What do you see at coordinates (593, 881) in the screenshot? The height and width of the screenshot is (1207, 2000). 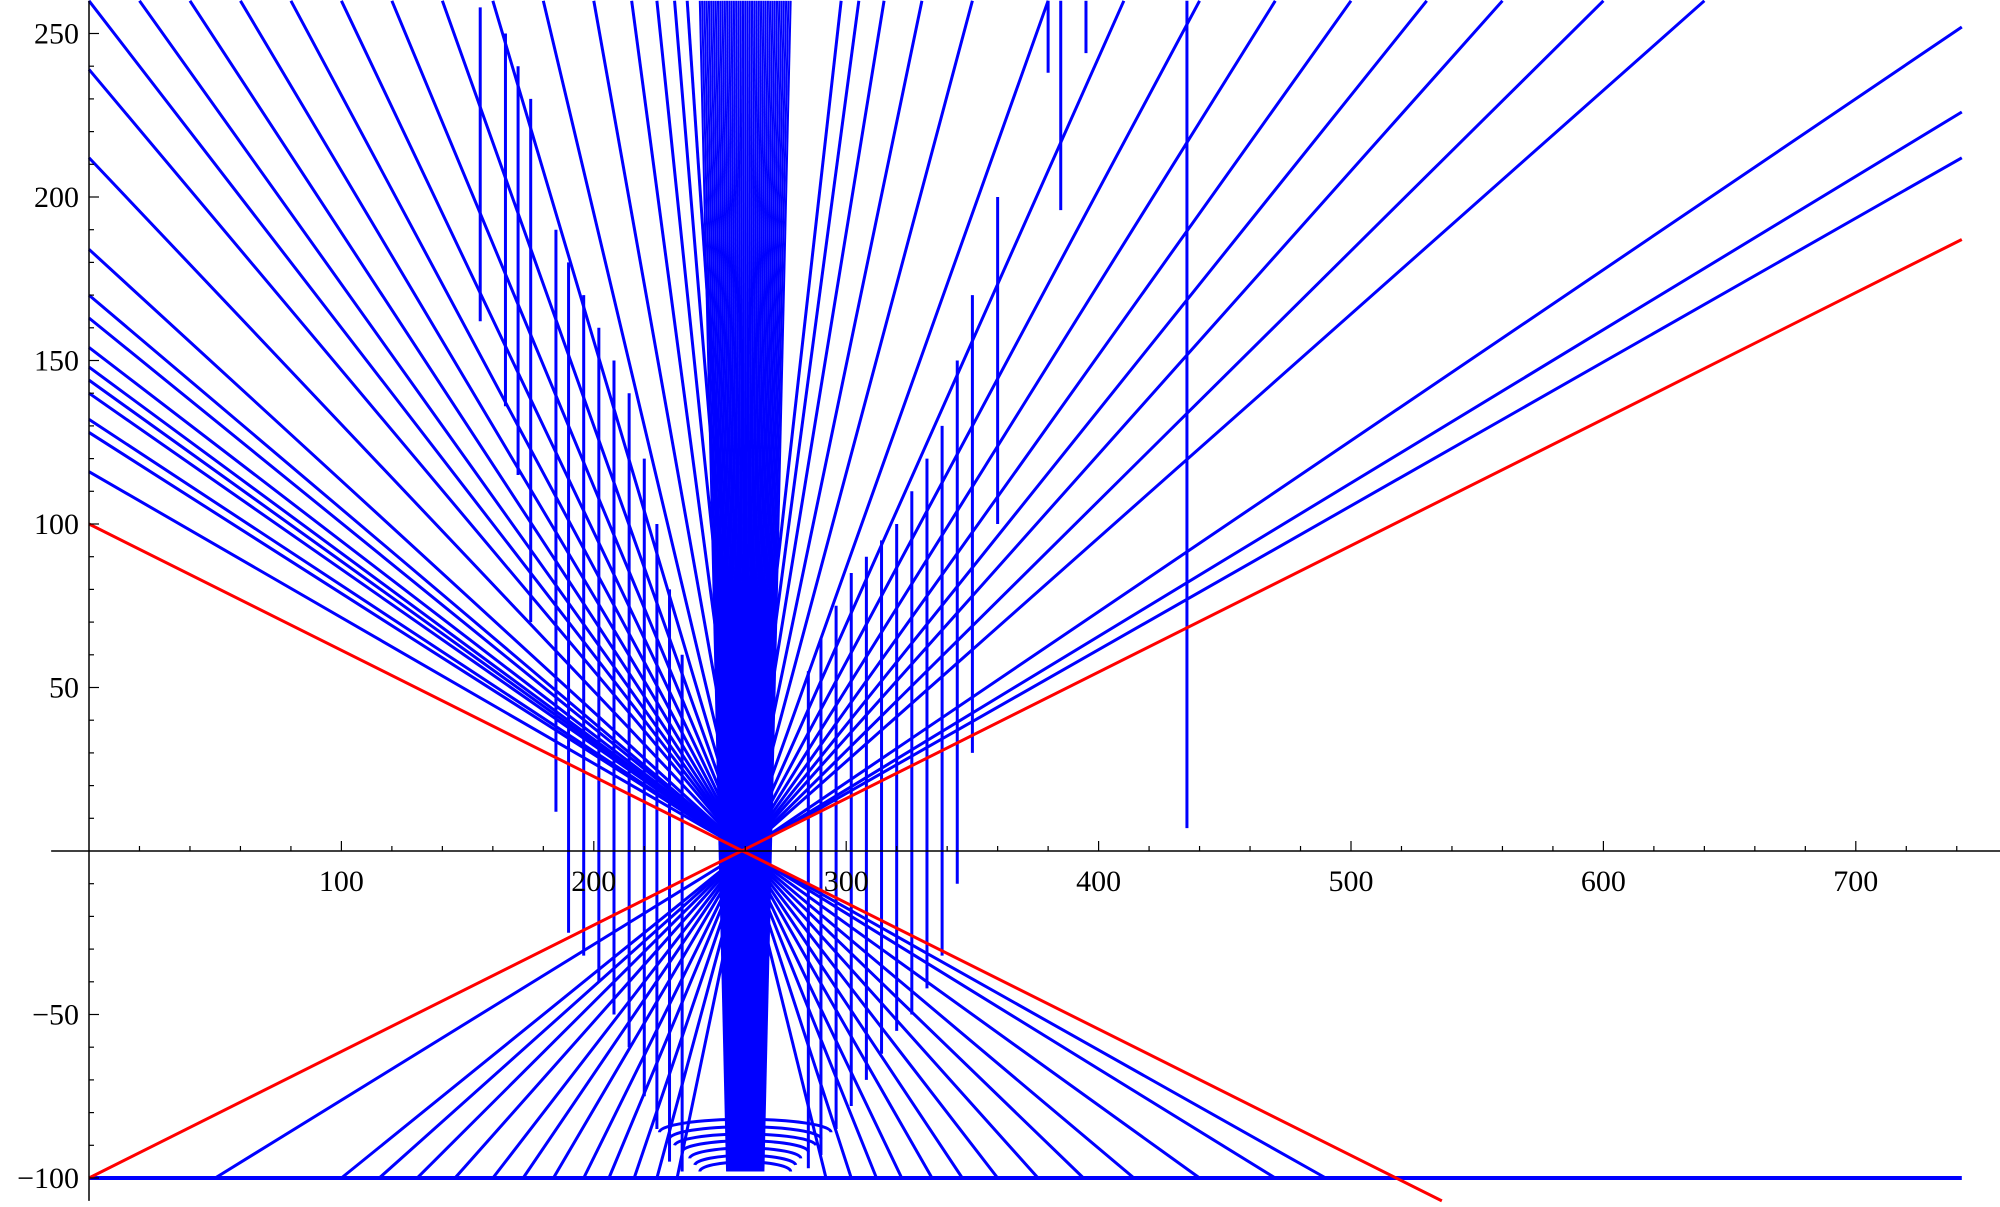 I see `x-tick-label: 200` at bounding box center [593, 881].